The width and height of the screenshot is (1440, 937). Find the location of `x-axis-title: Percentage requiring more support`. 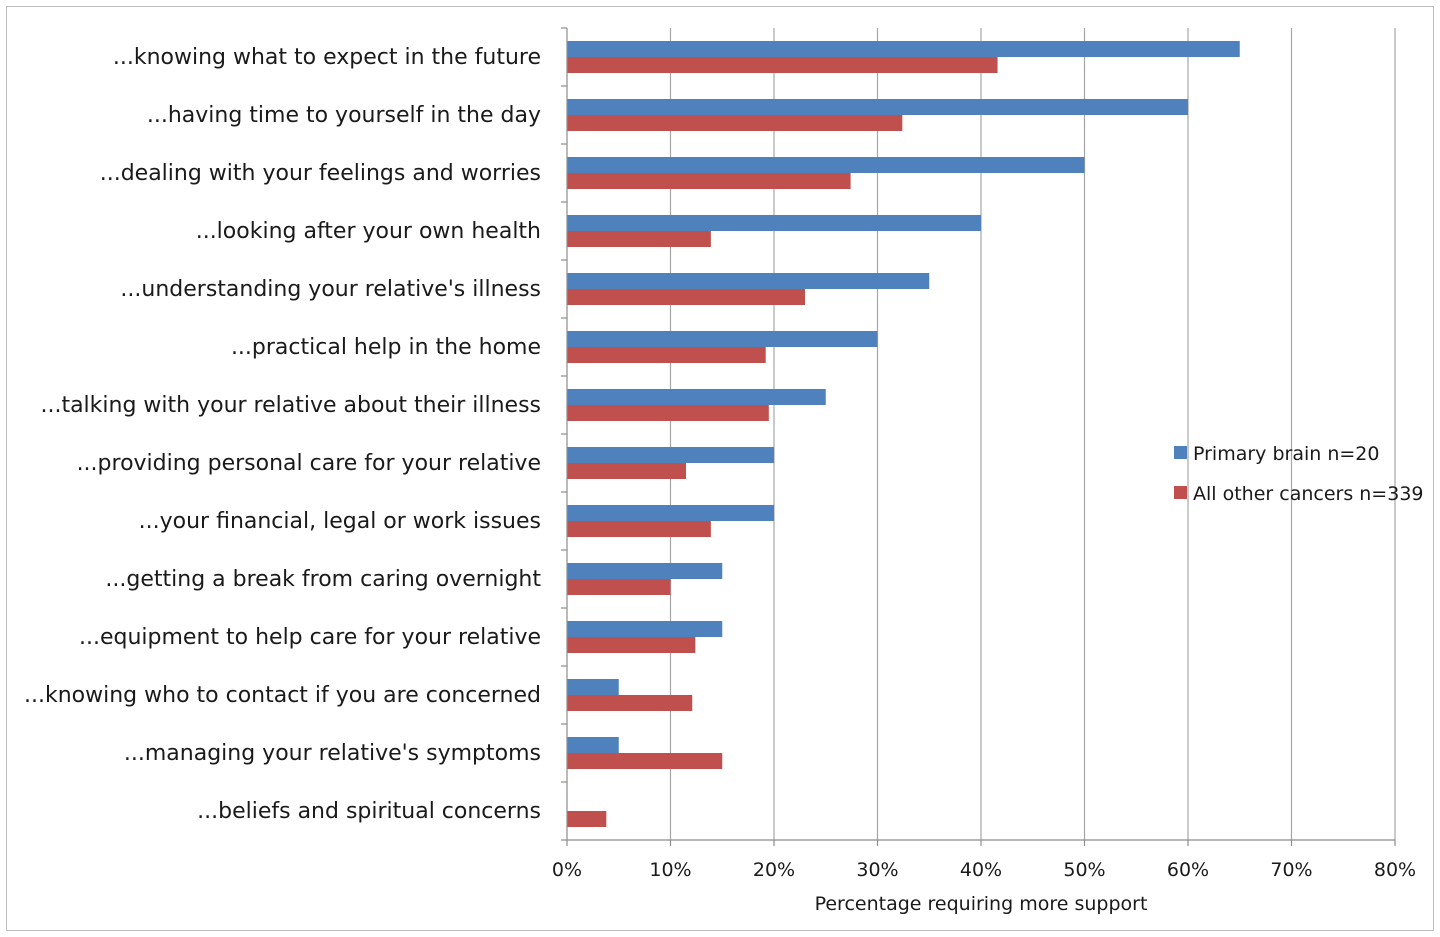

x-axis-title: Percentage requiring more support is located at coordinates (981, 904).